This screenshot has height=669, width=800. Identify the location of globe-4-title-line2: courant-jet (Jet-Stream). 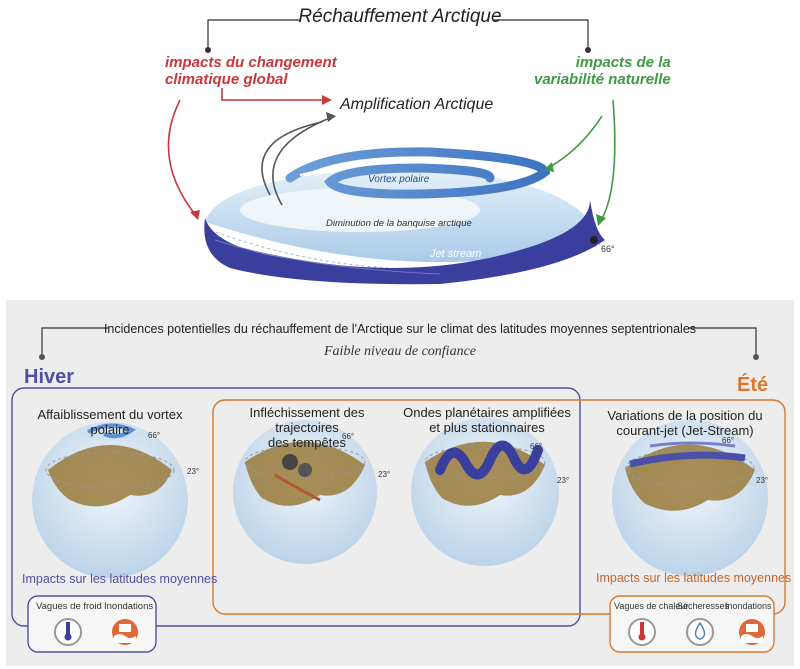
(685, 430).